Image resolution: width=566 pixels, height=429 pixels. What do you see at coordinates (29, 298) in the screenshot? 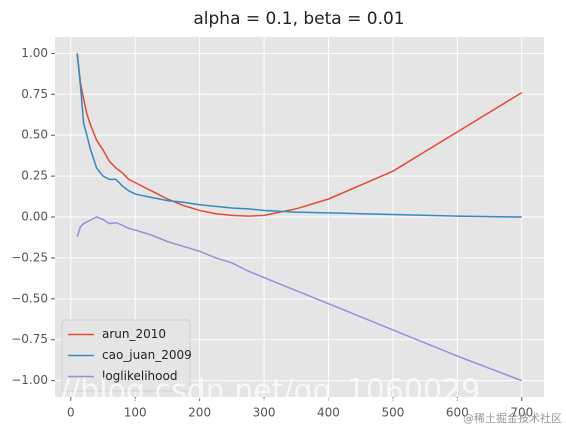
I see `y-tick-label: −0.50` at bounding box center [29, 298].